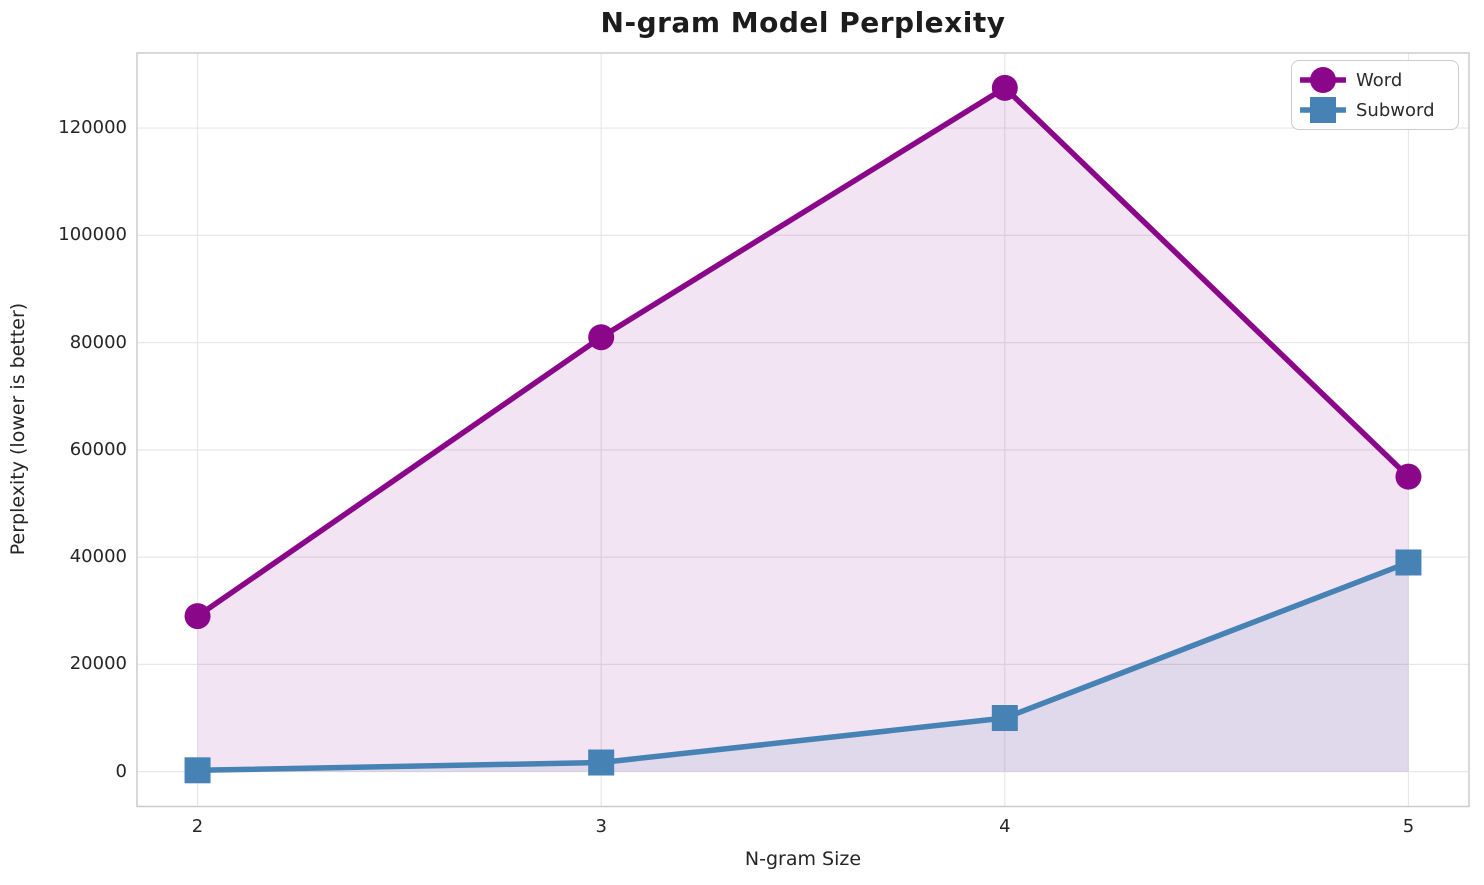 The width and height of the screenshot is (1484, 885). What do you see at coordinates (1395, 110) in the screenshot?
I see `legend-label: Subword` at bounding box center [1395, 110].